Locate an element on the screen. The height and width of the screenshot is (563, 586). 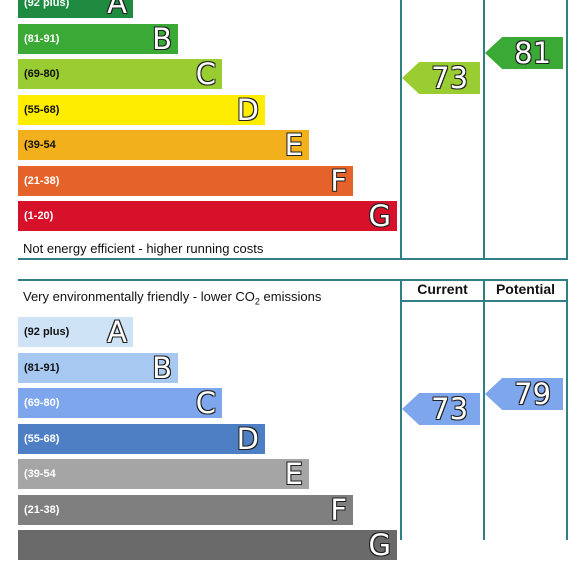
energy-band-range: (81-91) is located at coordinates (42, 39).